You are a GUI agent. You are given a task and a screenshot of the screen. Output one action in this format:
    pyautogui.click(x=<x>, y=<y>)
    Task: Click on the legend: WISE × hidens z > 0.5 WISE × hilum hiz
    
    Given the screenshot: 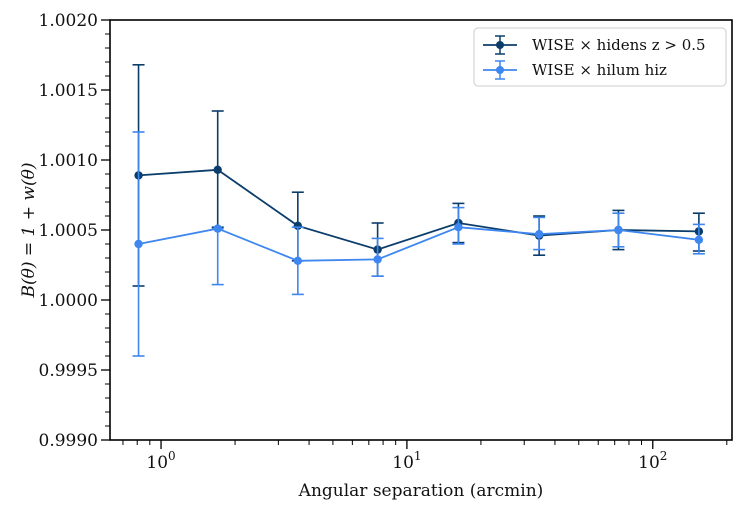 What is the action you would take?
    pyautogui.click(x=600, y=57)
    